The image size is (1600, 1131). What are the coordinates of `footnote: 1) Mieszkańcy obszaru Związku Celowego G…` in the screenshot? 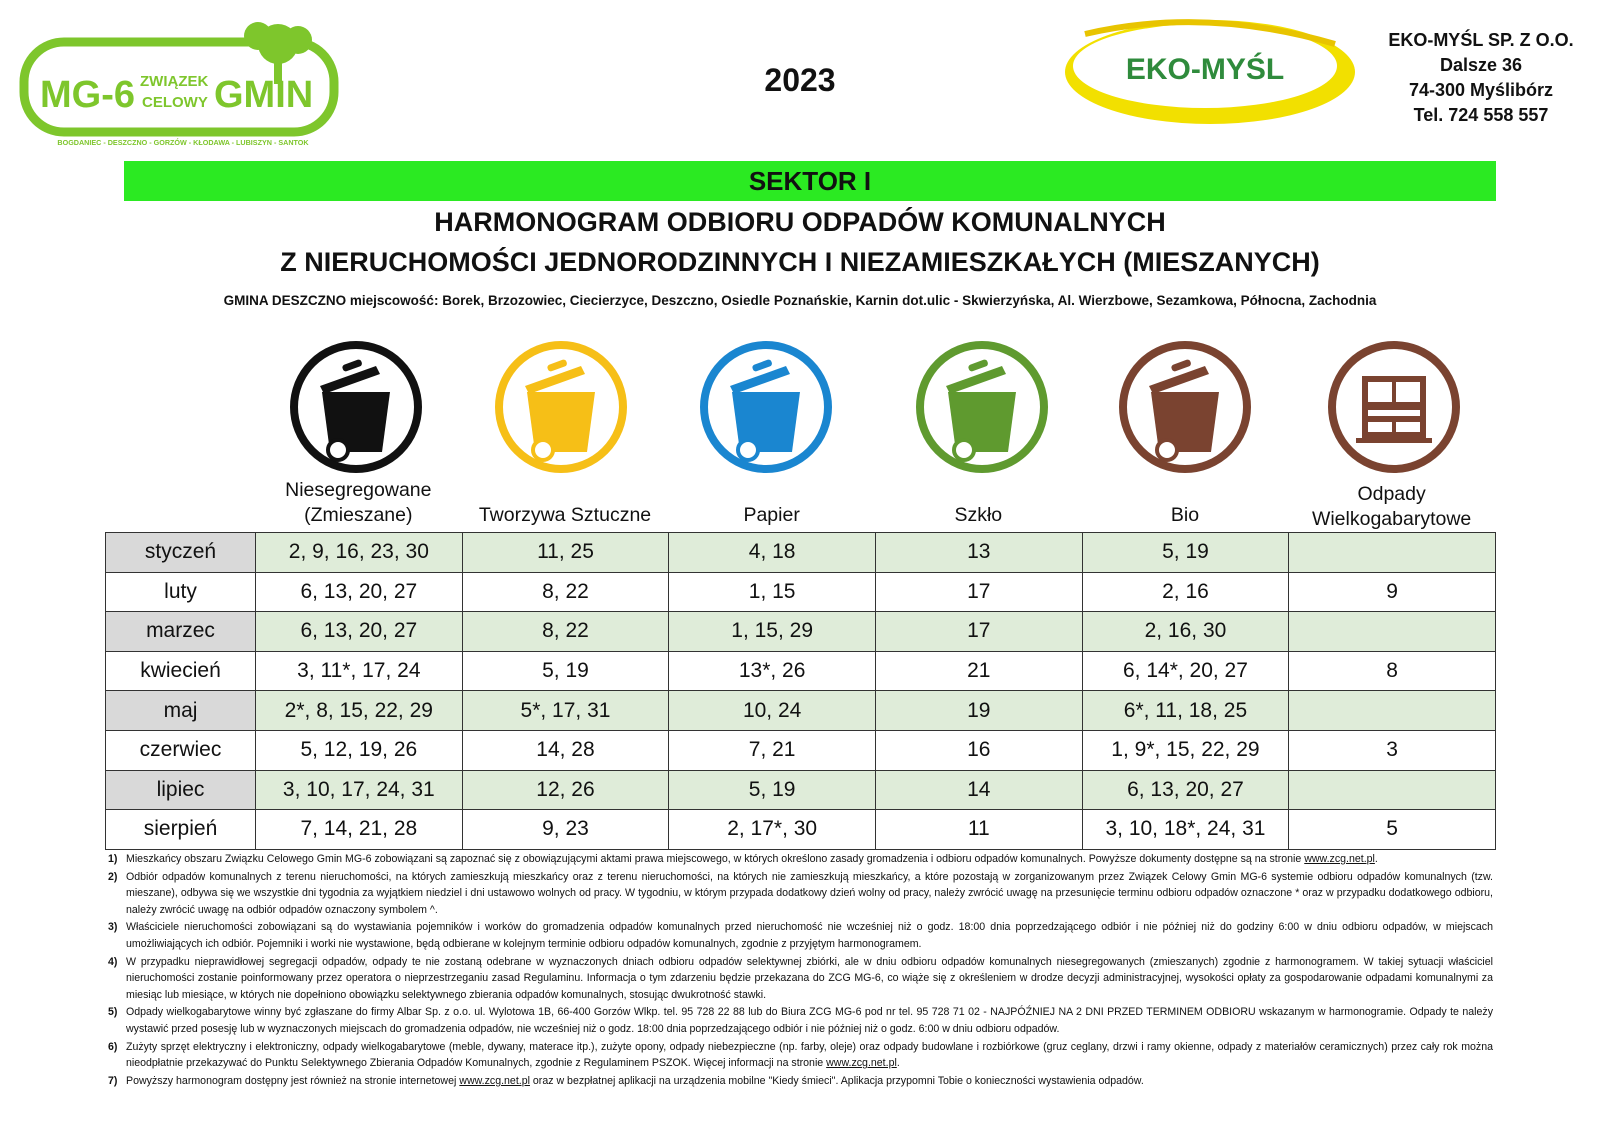 It's located at (800, 859).